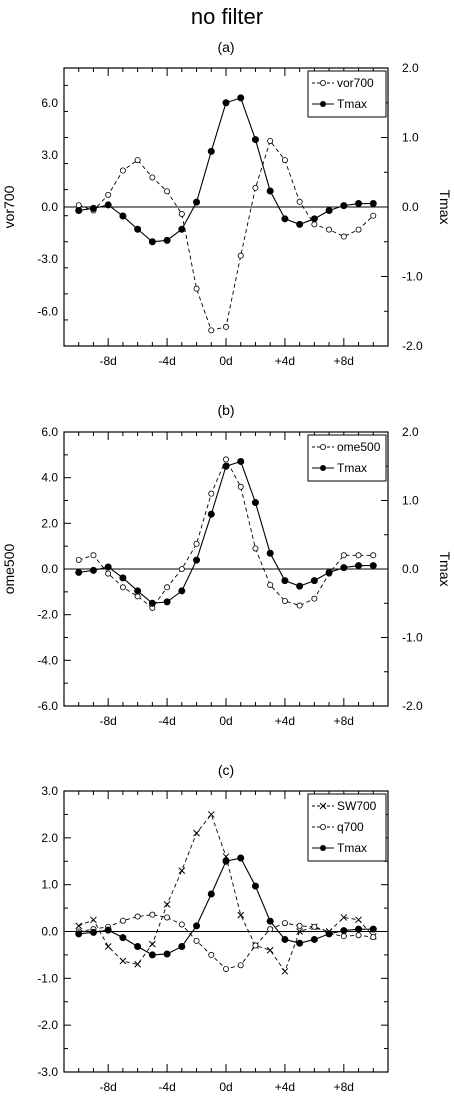  Describe the element at coordinates (49, 432) in the screenshot. I see `y-left-tick-label: 6.0` at that location.